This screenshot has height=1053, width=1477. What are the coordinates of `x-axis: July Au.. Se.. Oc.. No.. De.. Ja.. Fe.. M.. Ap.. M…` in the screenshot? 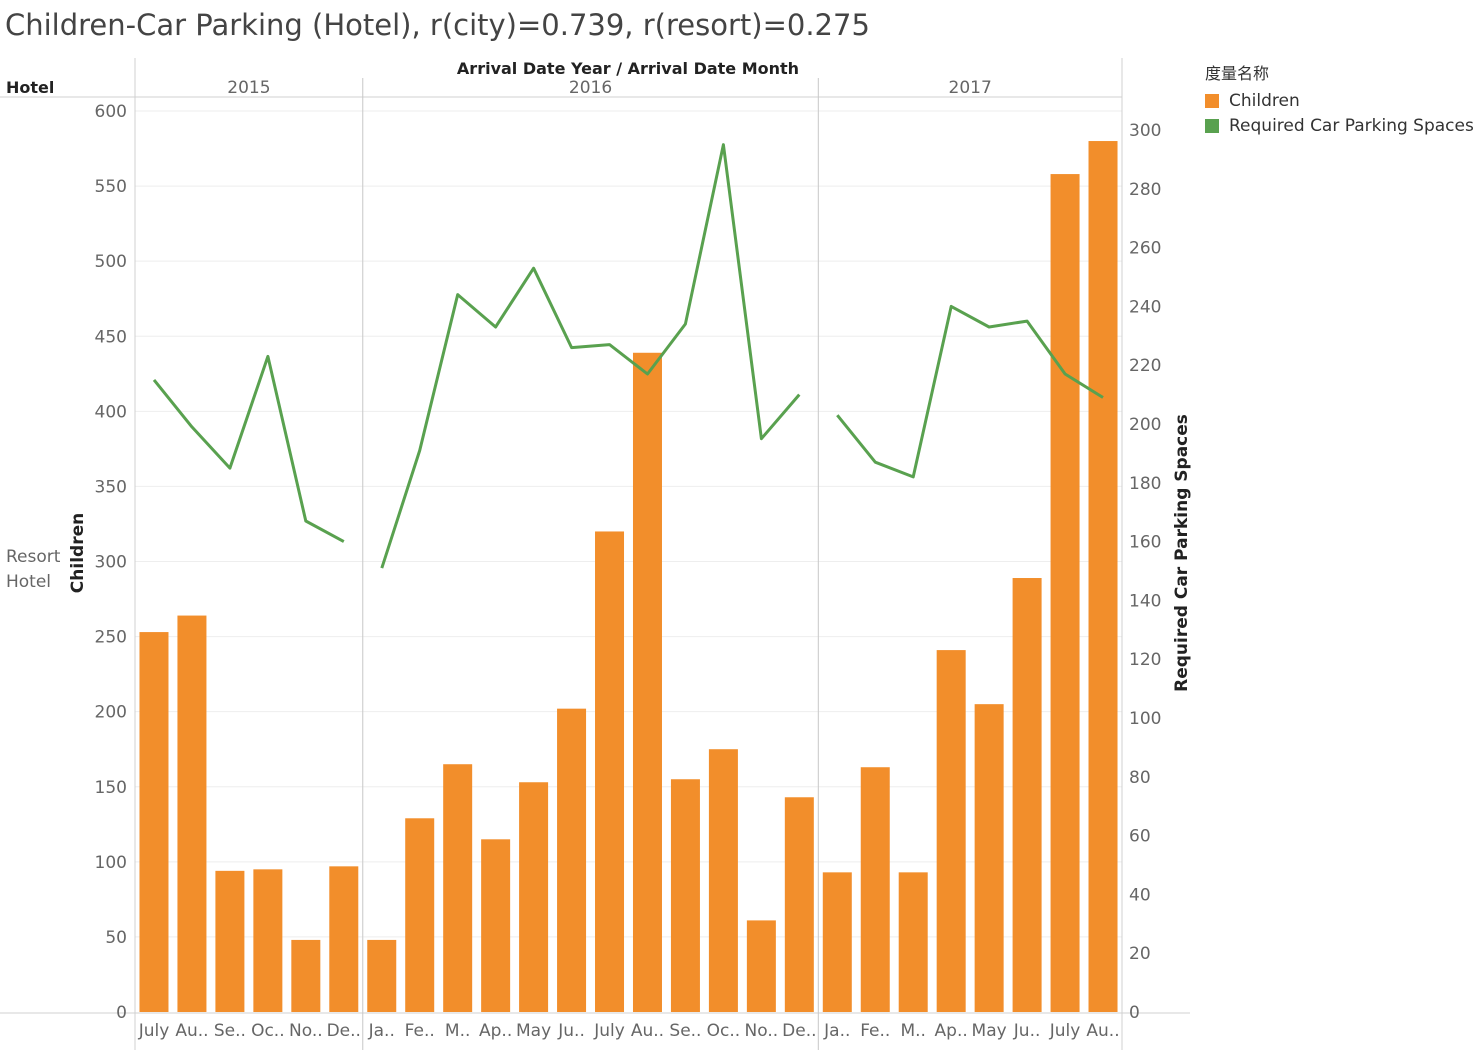 It's located at (629, 1031).